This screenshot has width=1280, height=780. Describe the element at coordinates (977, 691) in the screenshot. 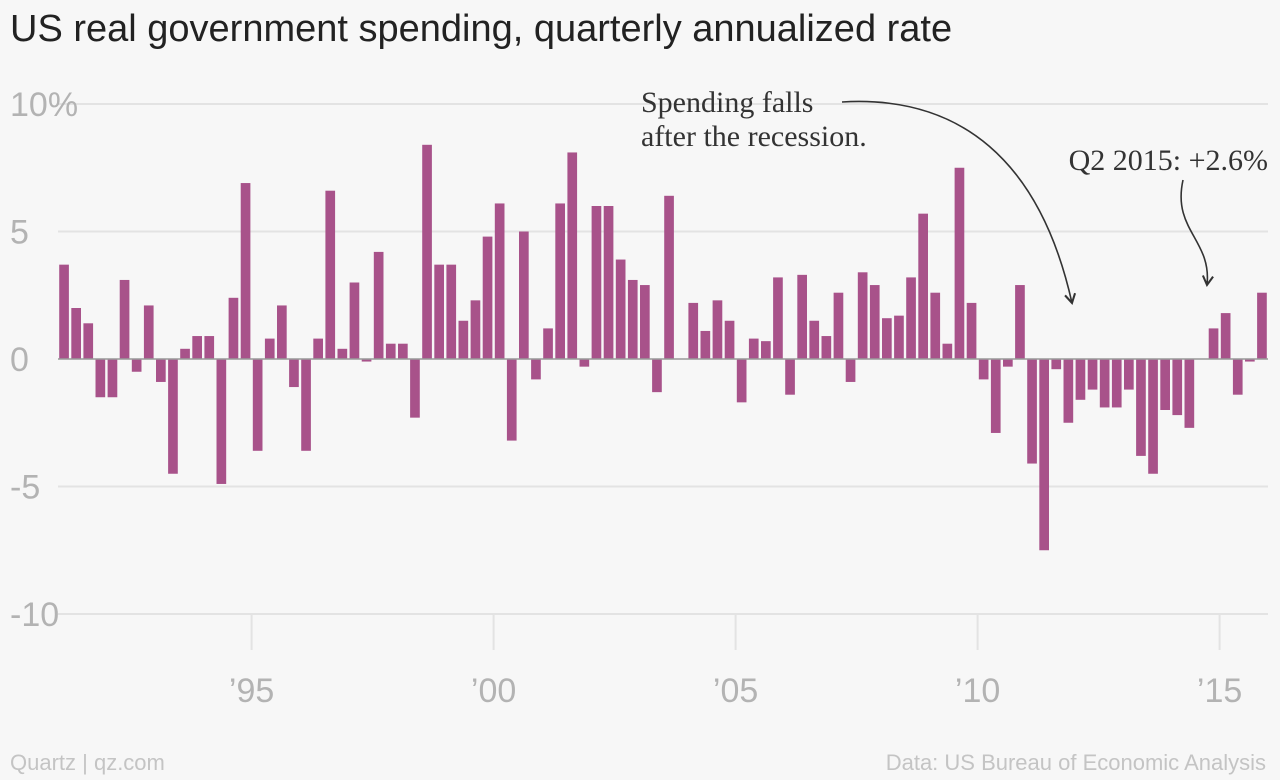

I see `x-tick-label: ’10` at that location.